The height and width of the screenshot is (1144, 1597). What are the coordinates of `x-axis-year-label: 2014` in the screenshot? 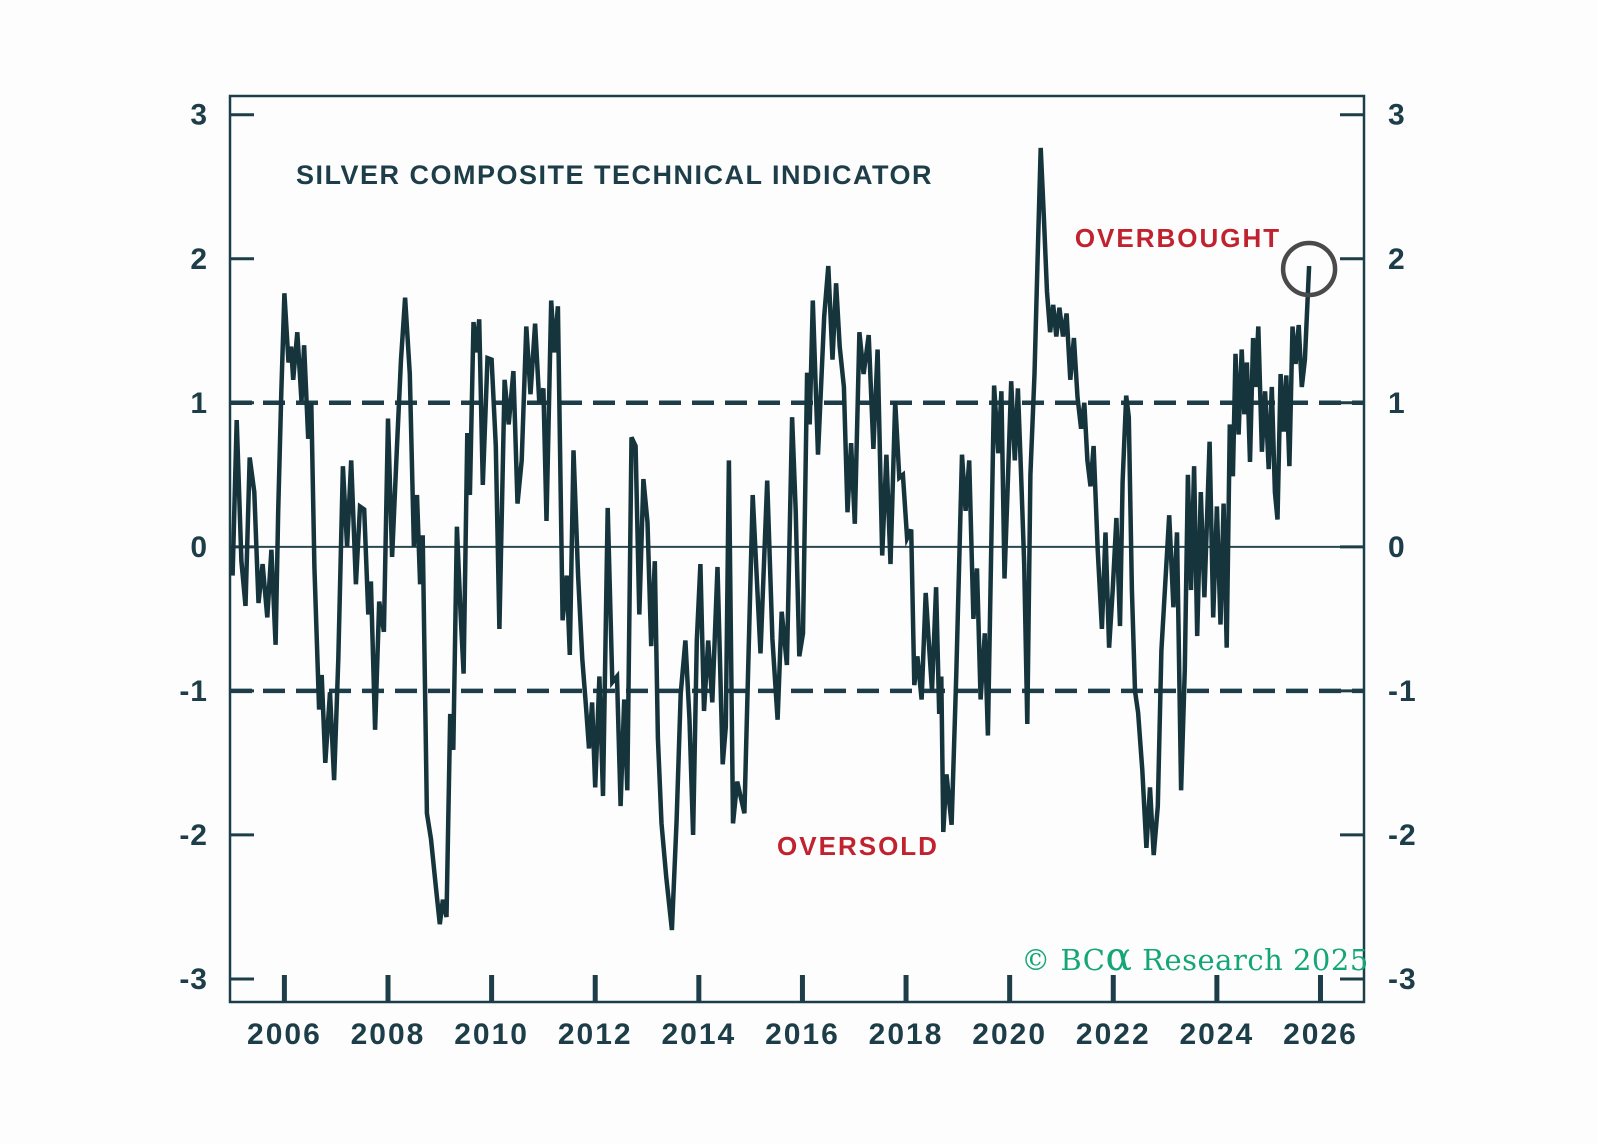 It's located at (698, 1034).